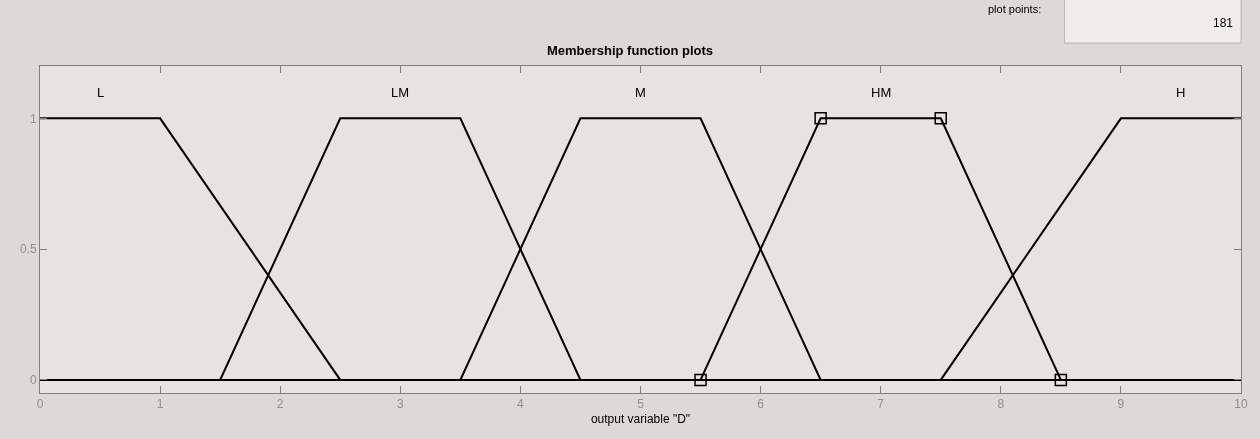  What do you see at coordinates (1015, 9) in the screenshot?
I see `text: plot points:` at bounding box center [1015, 9].